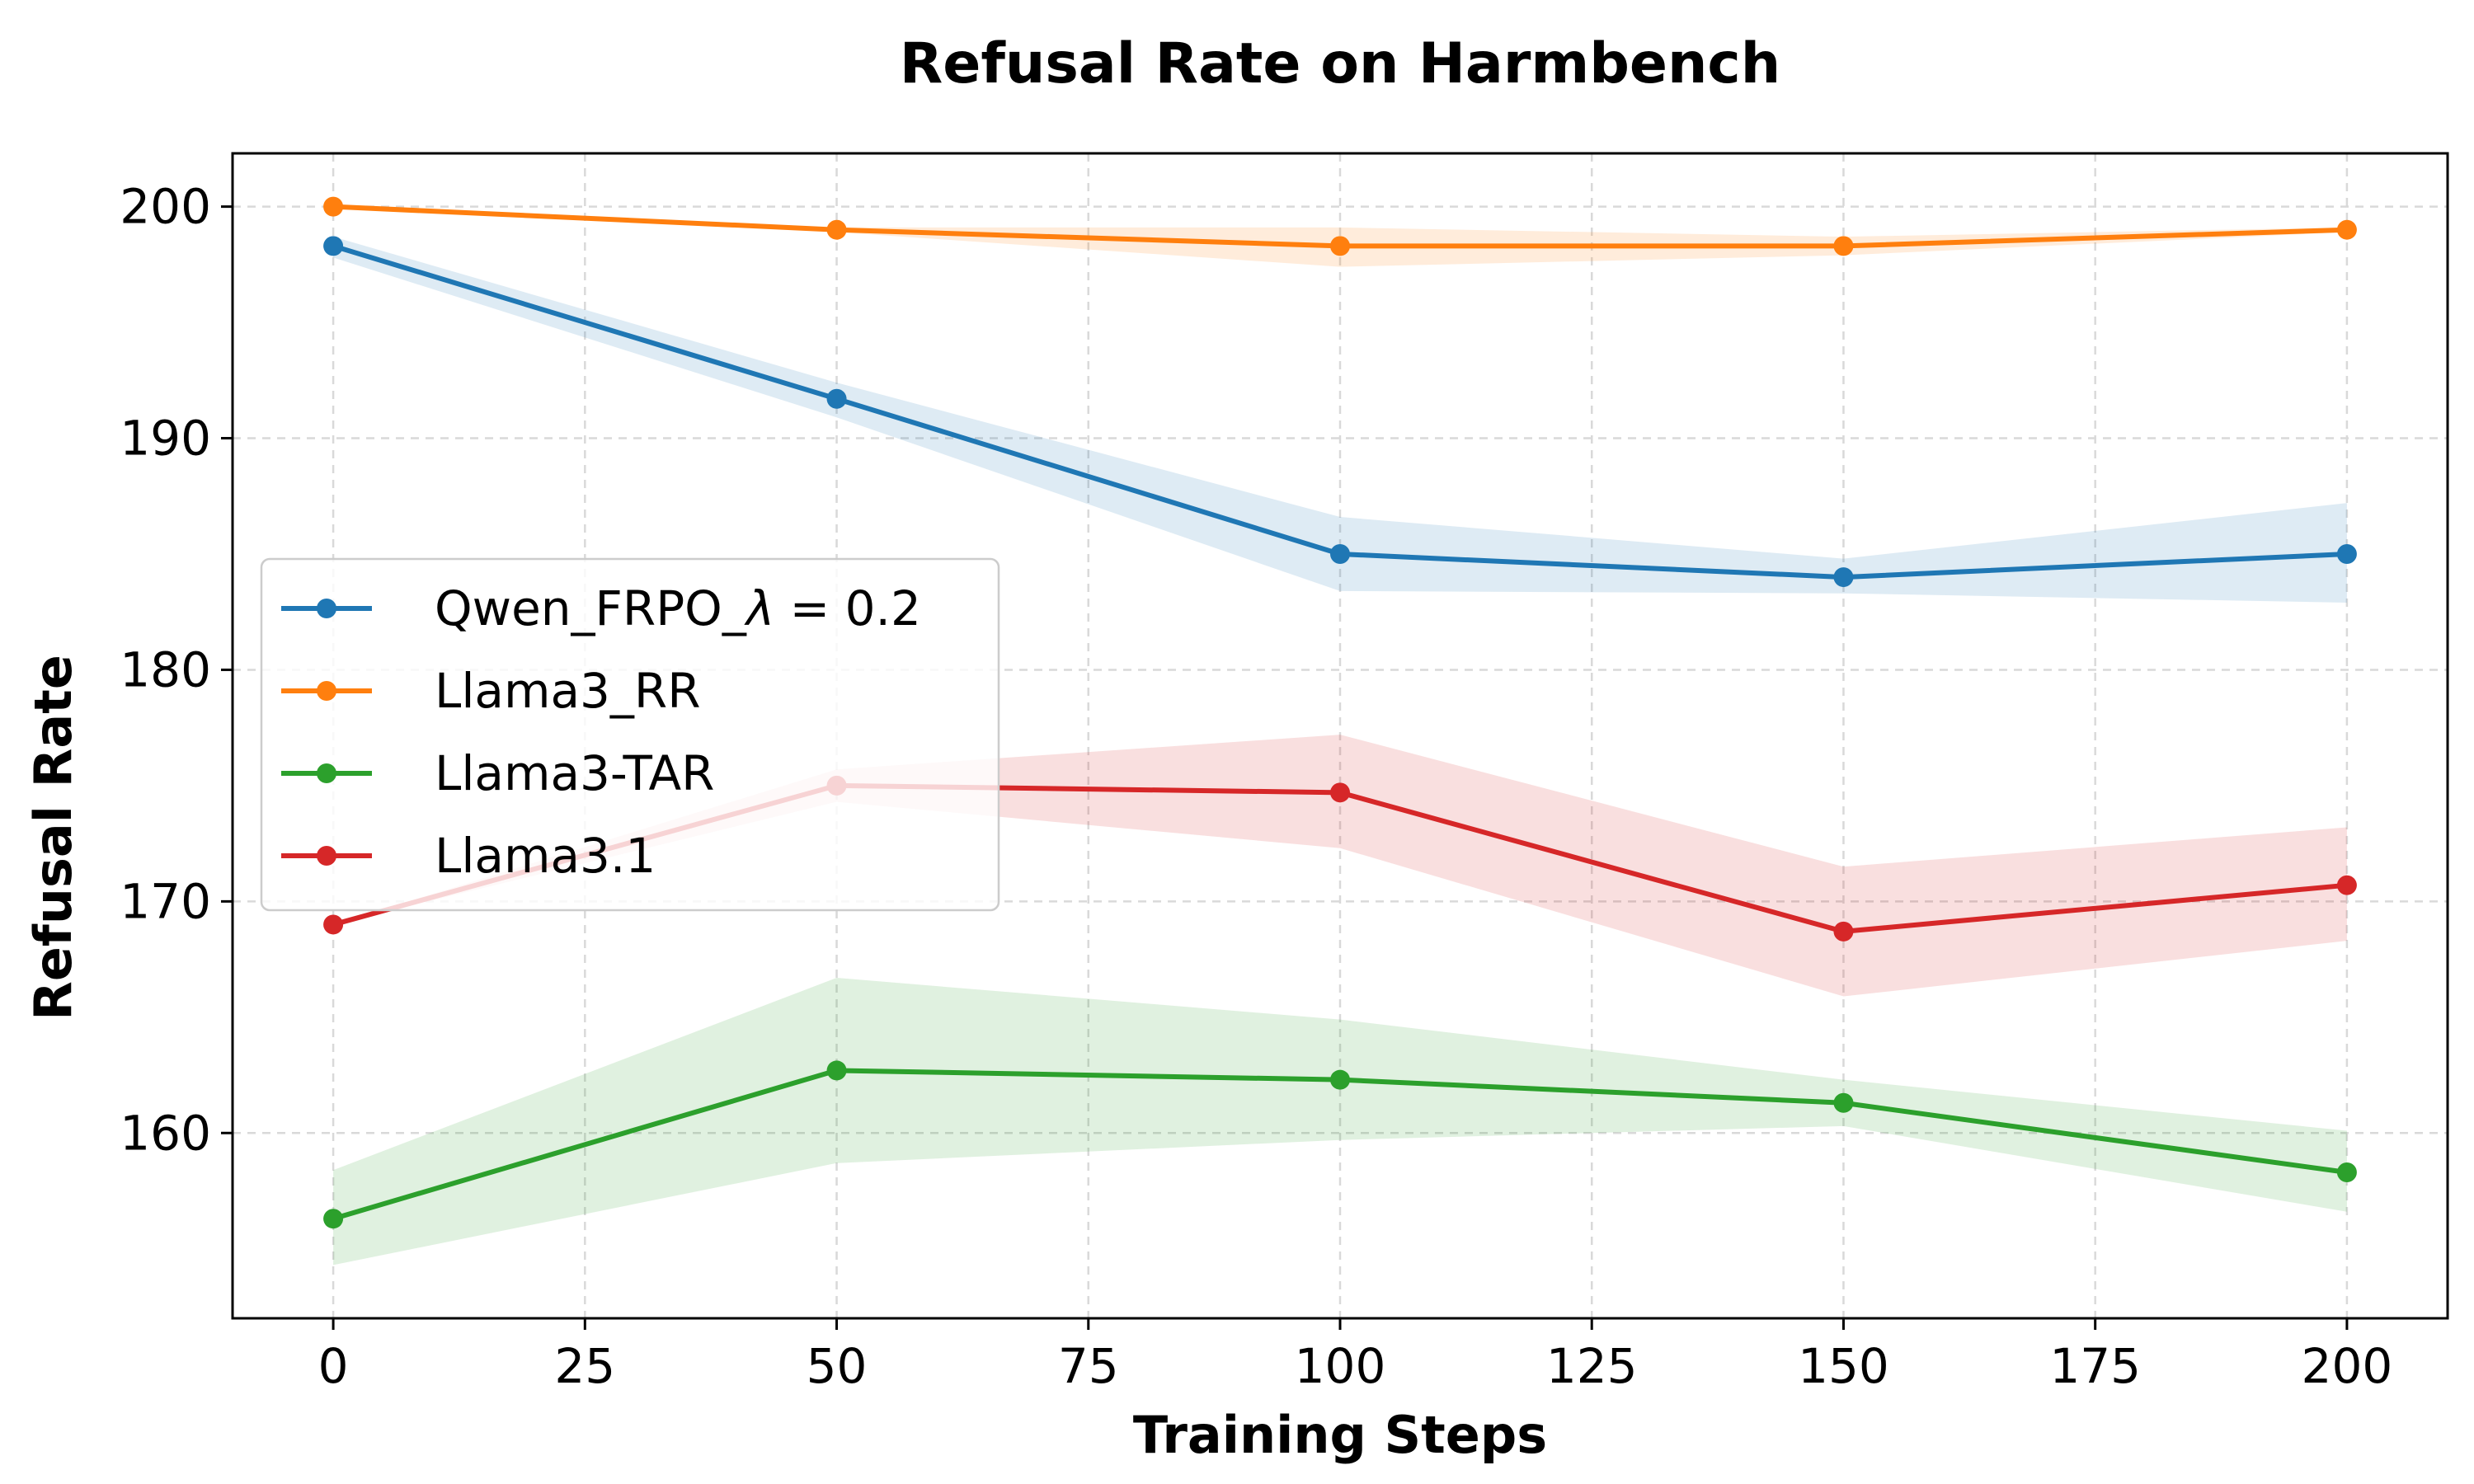 This screenshot has width=2474, height=1484. Describe the element at coordinates (837, 1366) in the screenshot. I see `x-tick-label: 50` at that location.